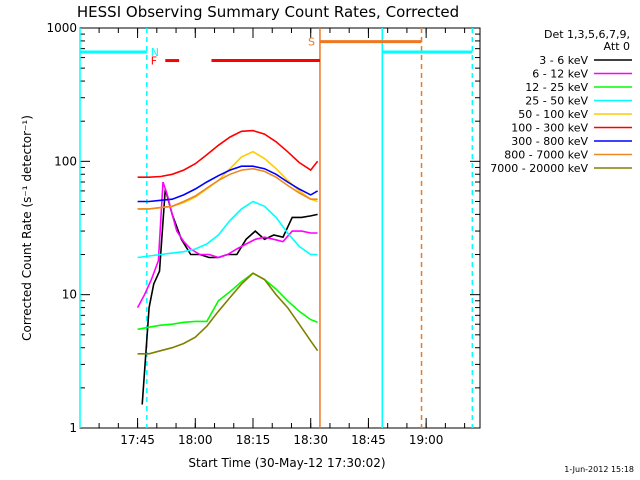  Describe the element at coordinates (27, 228) in the screenshot. I see `y-axis-label: Corrected Count Rate (s⁻¹ detector⁻¹)` at that location.